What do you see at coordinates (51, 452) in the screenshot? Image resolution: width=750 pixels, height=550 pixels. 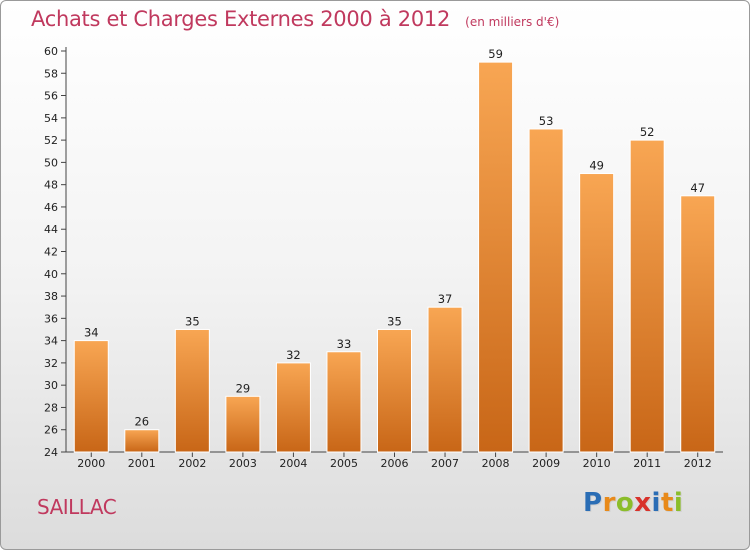 I see `y-tick-label: 24` at bounding box center [51, 452].